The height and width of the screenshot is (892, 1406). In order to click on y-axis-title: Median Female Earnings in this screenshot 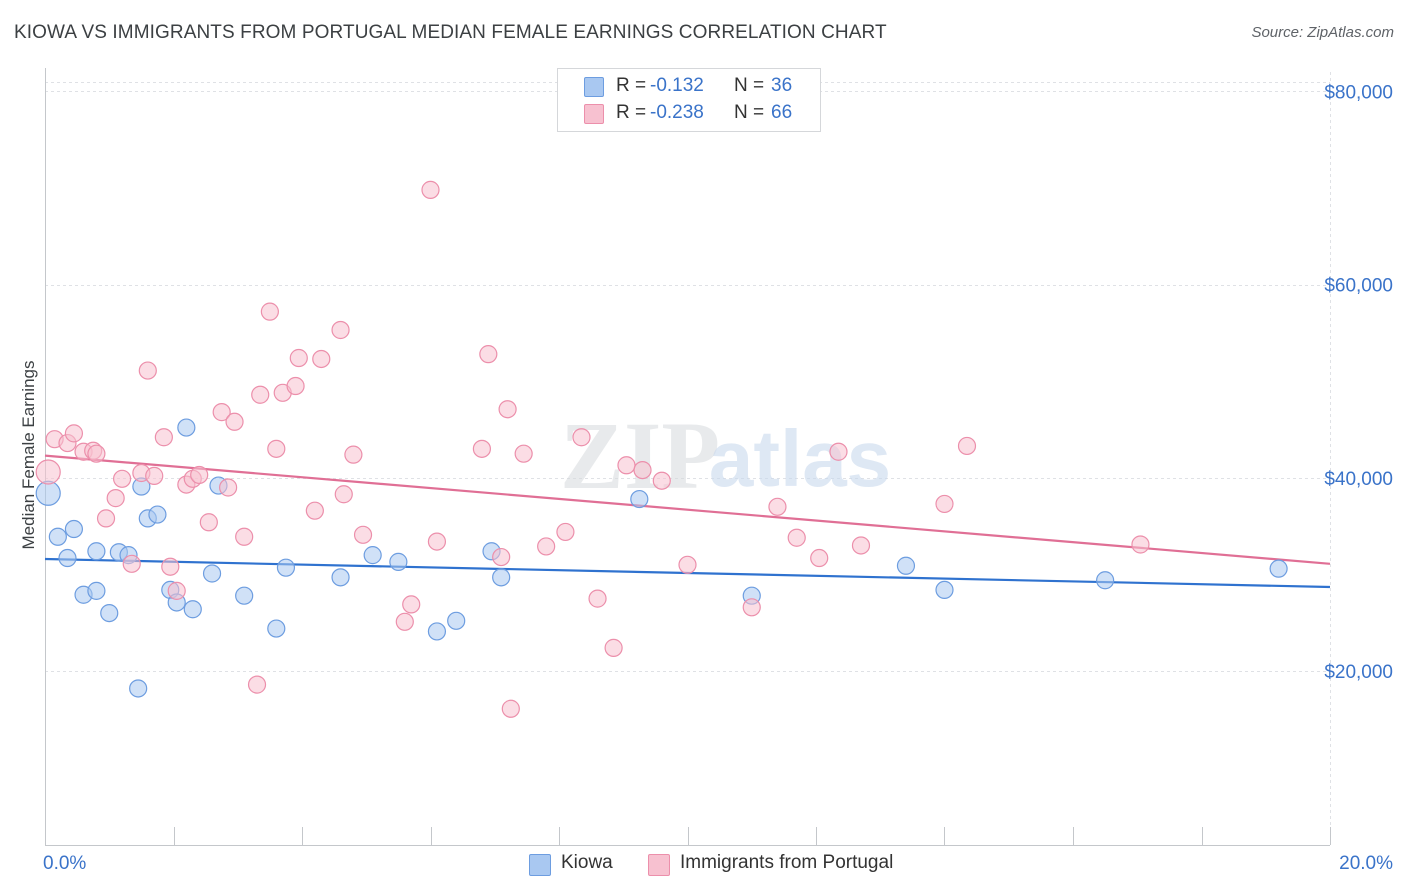, I will do `click(28, 455)`.